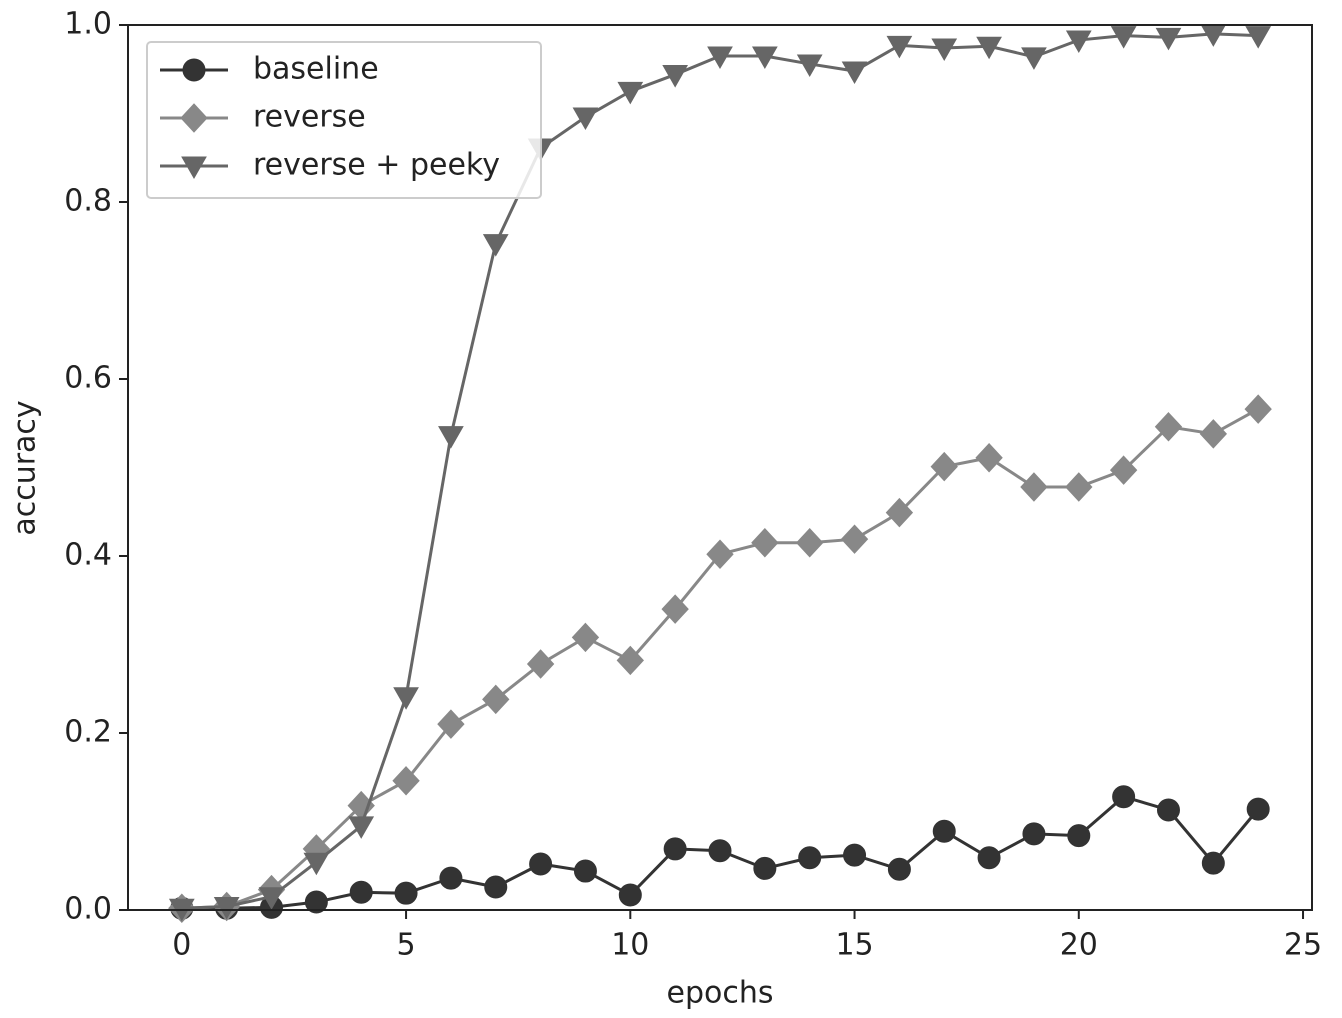 This screenshot has height=1018, width=1342. Describe the element at coordinates (376, 165) in the screenshot. I see `legend-label: reverse + peeky` at that location.